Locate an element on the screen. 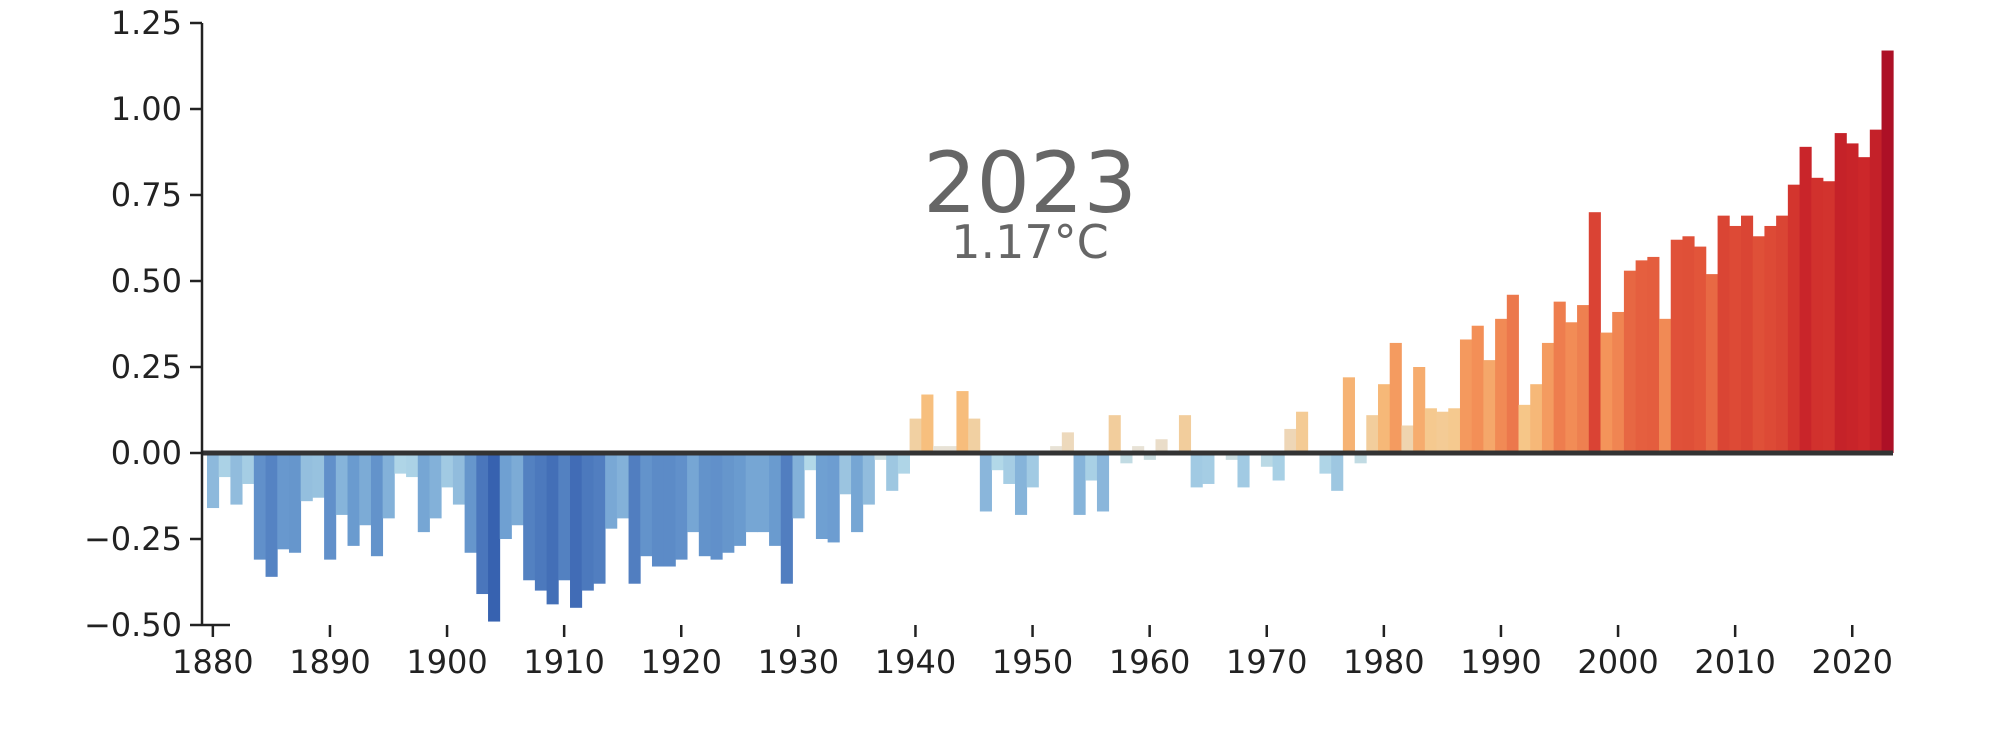 Image resolution: width=2000 pixels, height=739 pixels. bar-1942 is located at coordinates (939, 449).